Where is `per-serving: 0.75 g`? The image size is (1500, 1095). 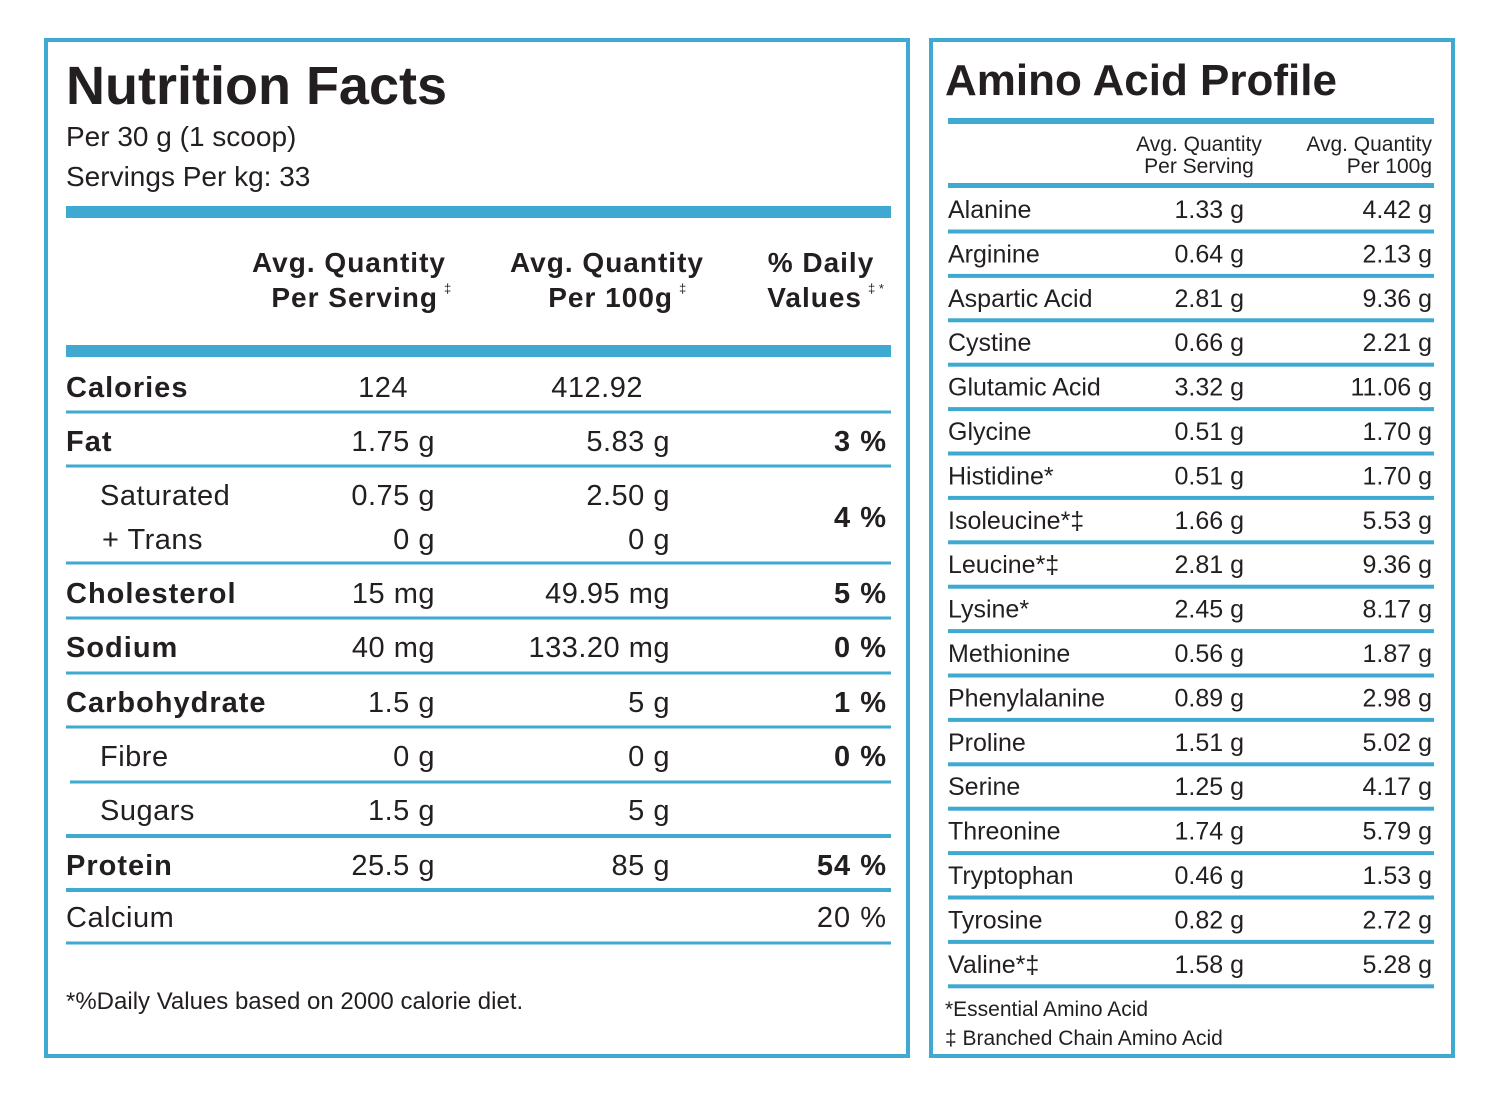 per-serving: 0.75 g is located at coordinates (393, 496).